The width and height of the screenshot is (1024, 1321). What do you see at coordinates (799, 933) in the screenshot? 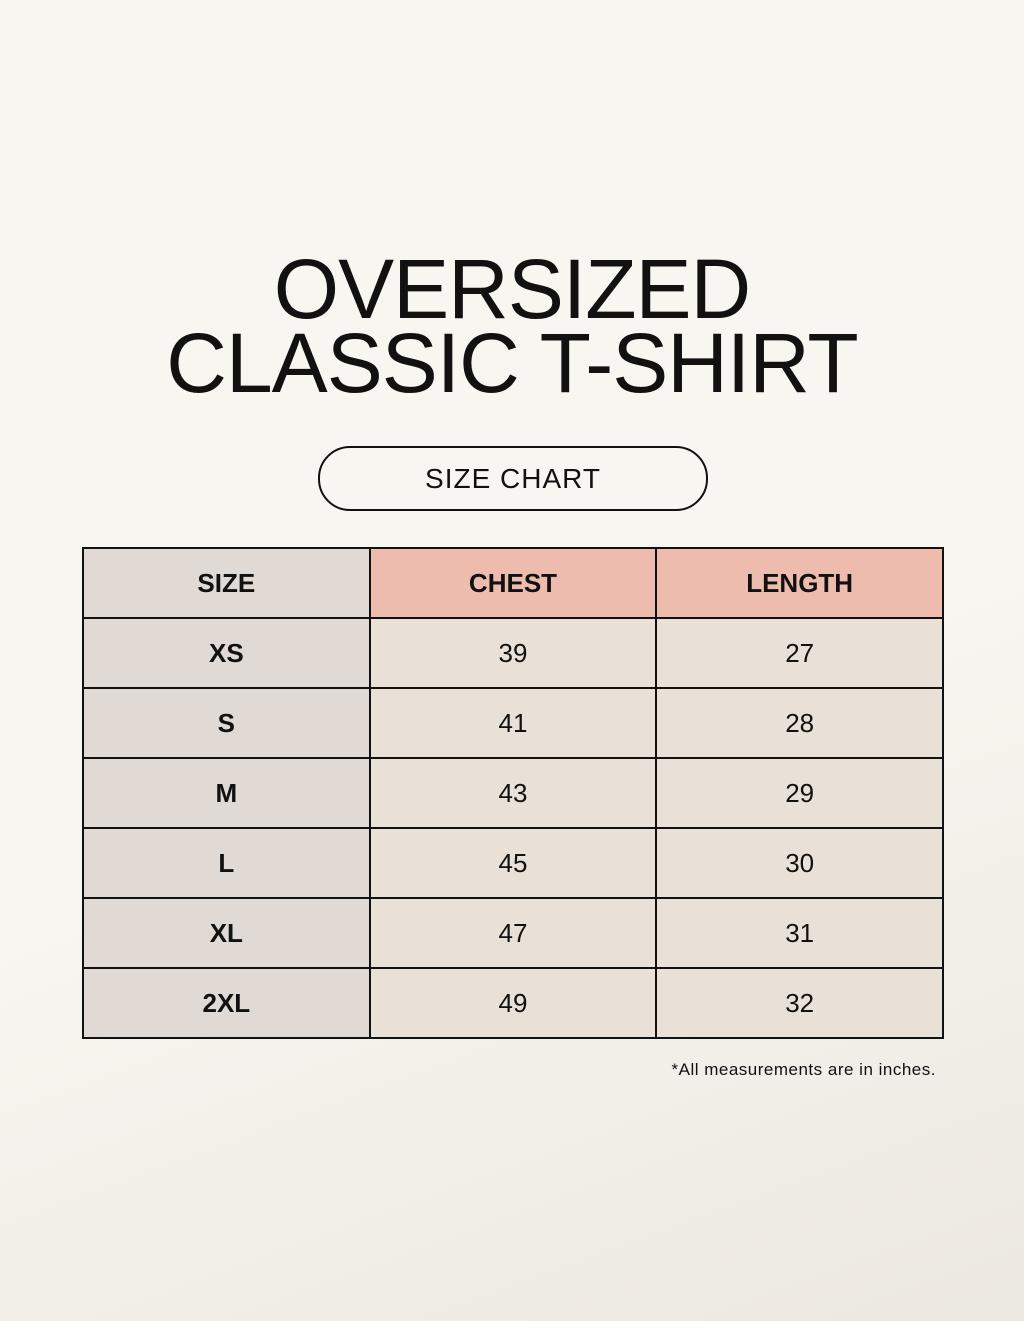
I see `cell-length: 31` at bounding box center [799, 933].